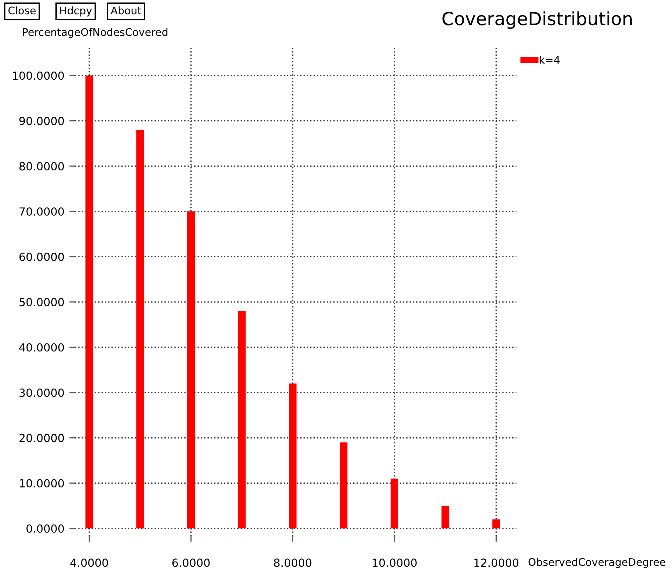 The width and height of the screenshot is (672, 583). What do you see at coordinates (42, 483) in the screenshot?
I see `y-tick-label: 10.0000` at bounding box center [42, 483].